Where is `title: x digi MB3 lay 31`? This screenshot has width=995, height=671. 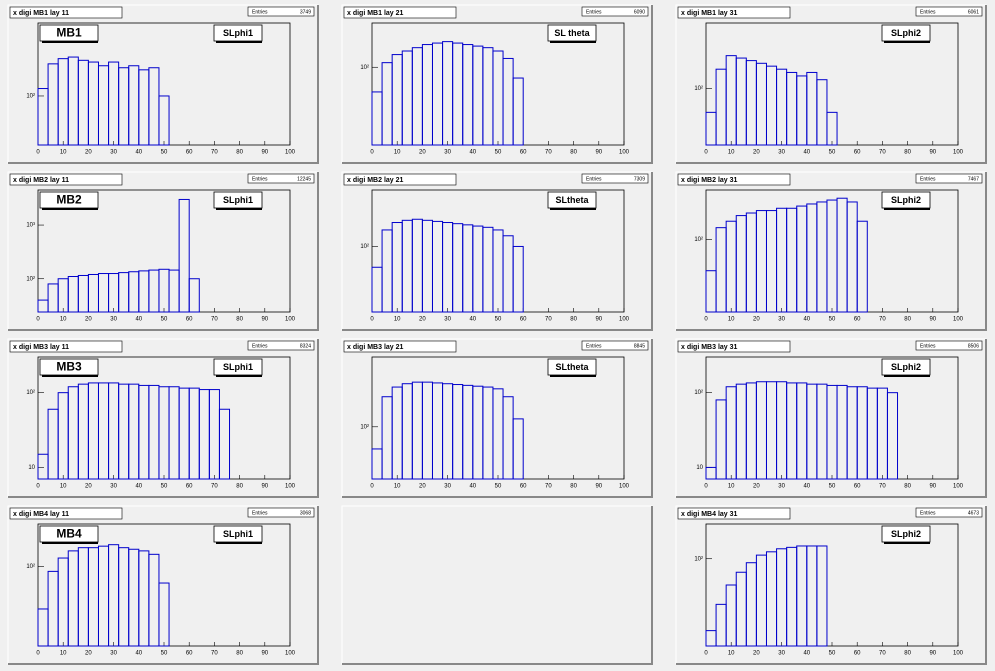
title: x digi MB3 lay 31 is located at coordinates (709, 347).